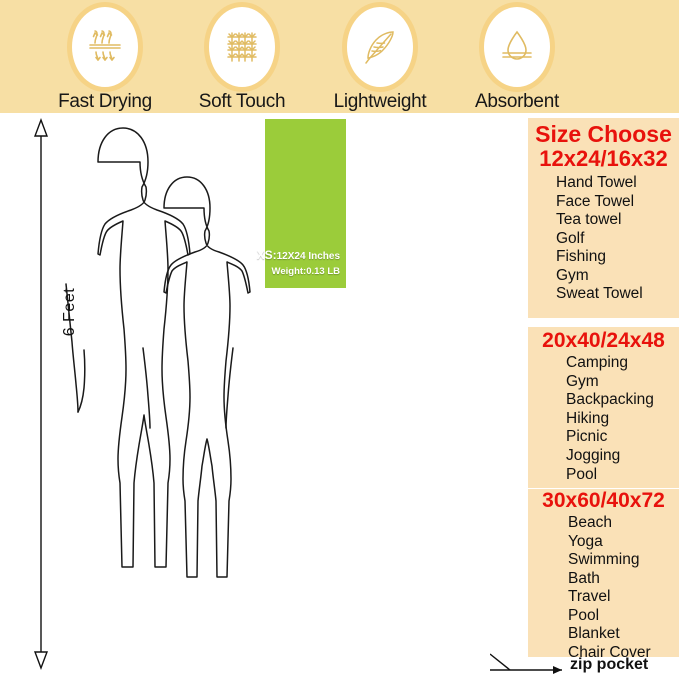  I want to click on feature-lightweight: Lightweight, so click(380, 56).